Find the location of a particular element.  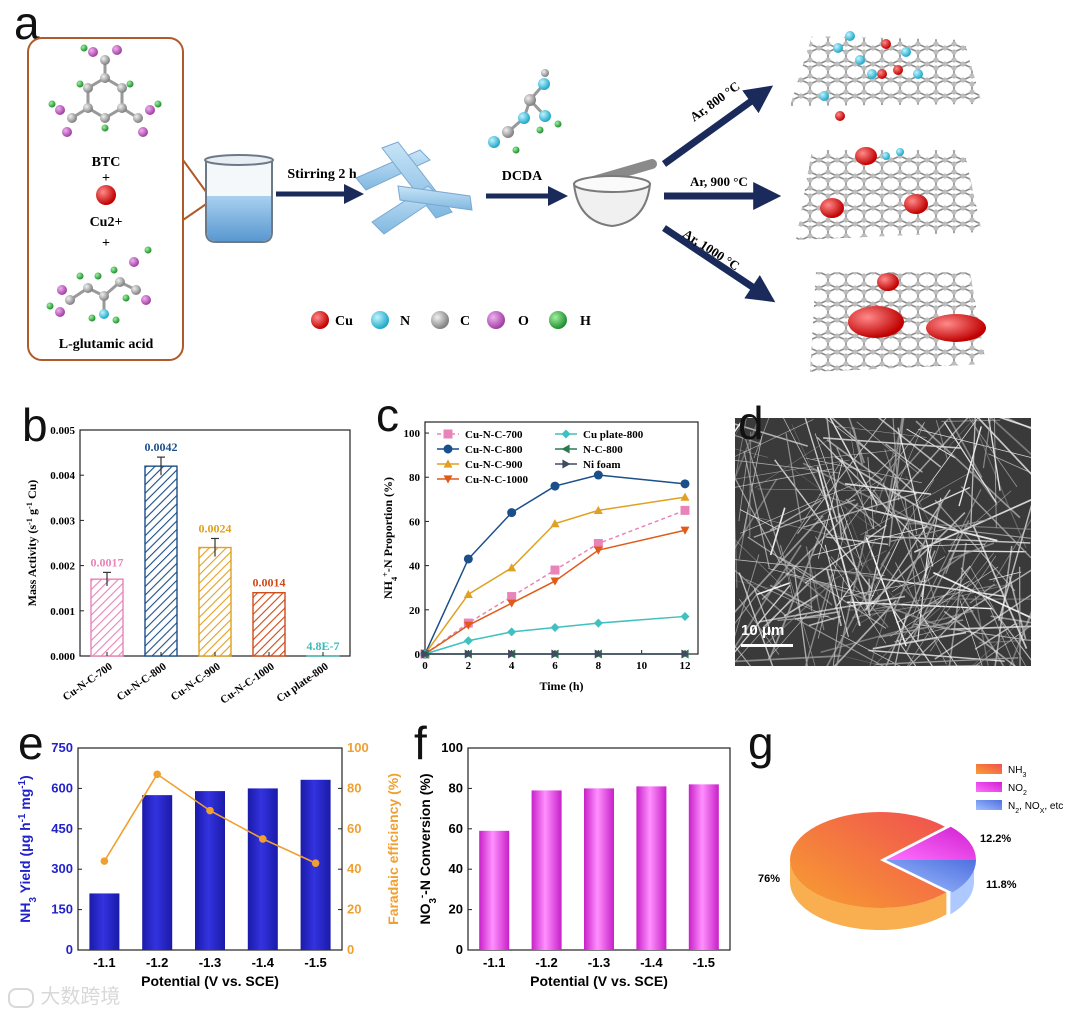

chart-c-ytick-label: 0 is located at coordinates (418, 655).